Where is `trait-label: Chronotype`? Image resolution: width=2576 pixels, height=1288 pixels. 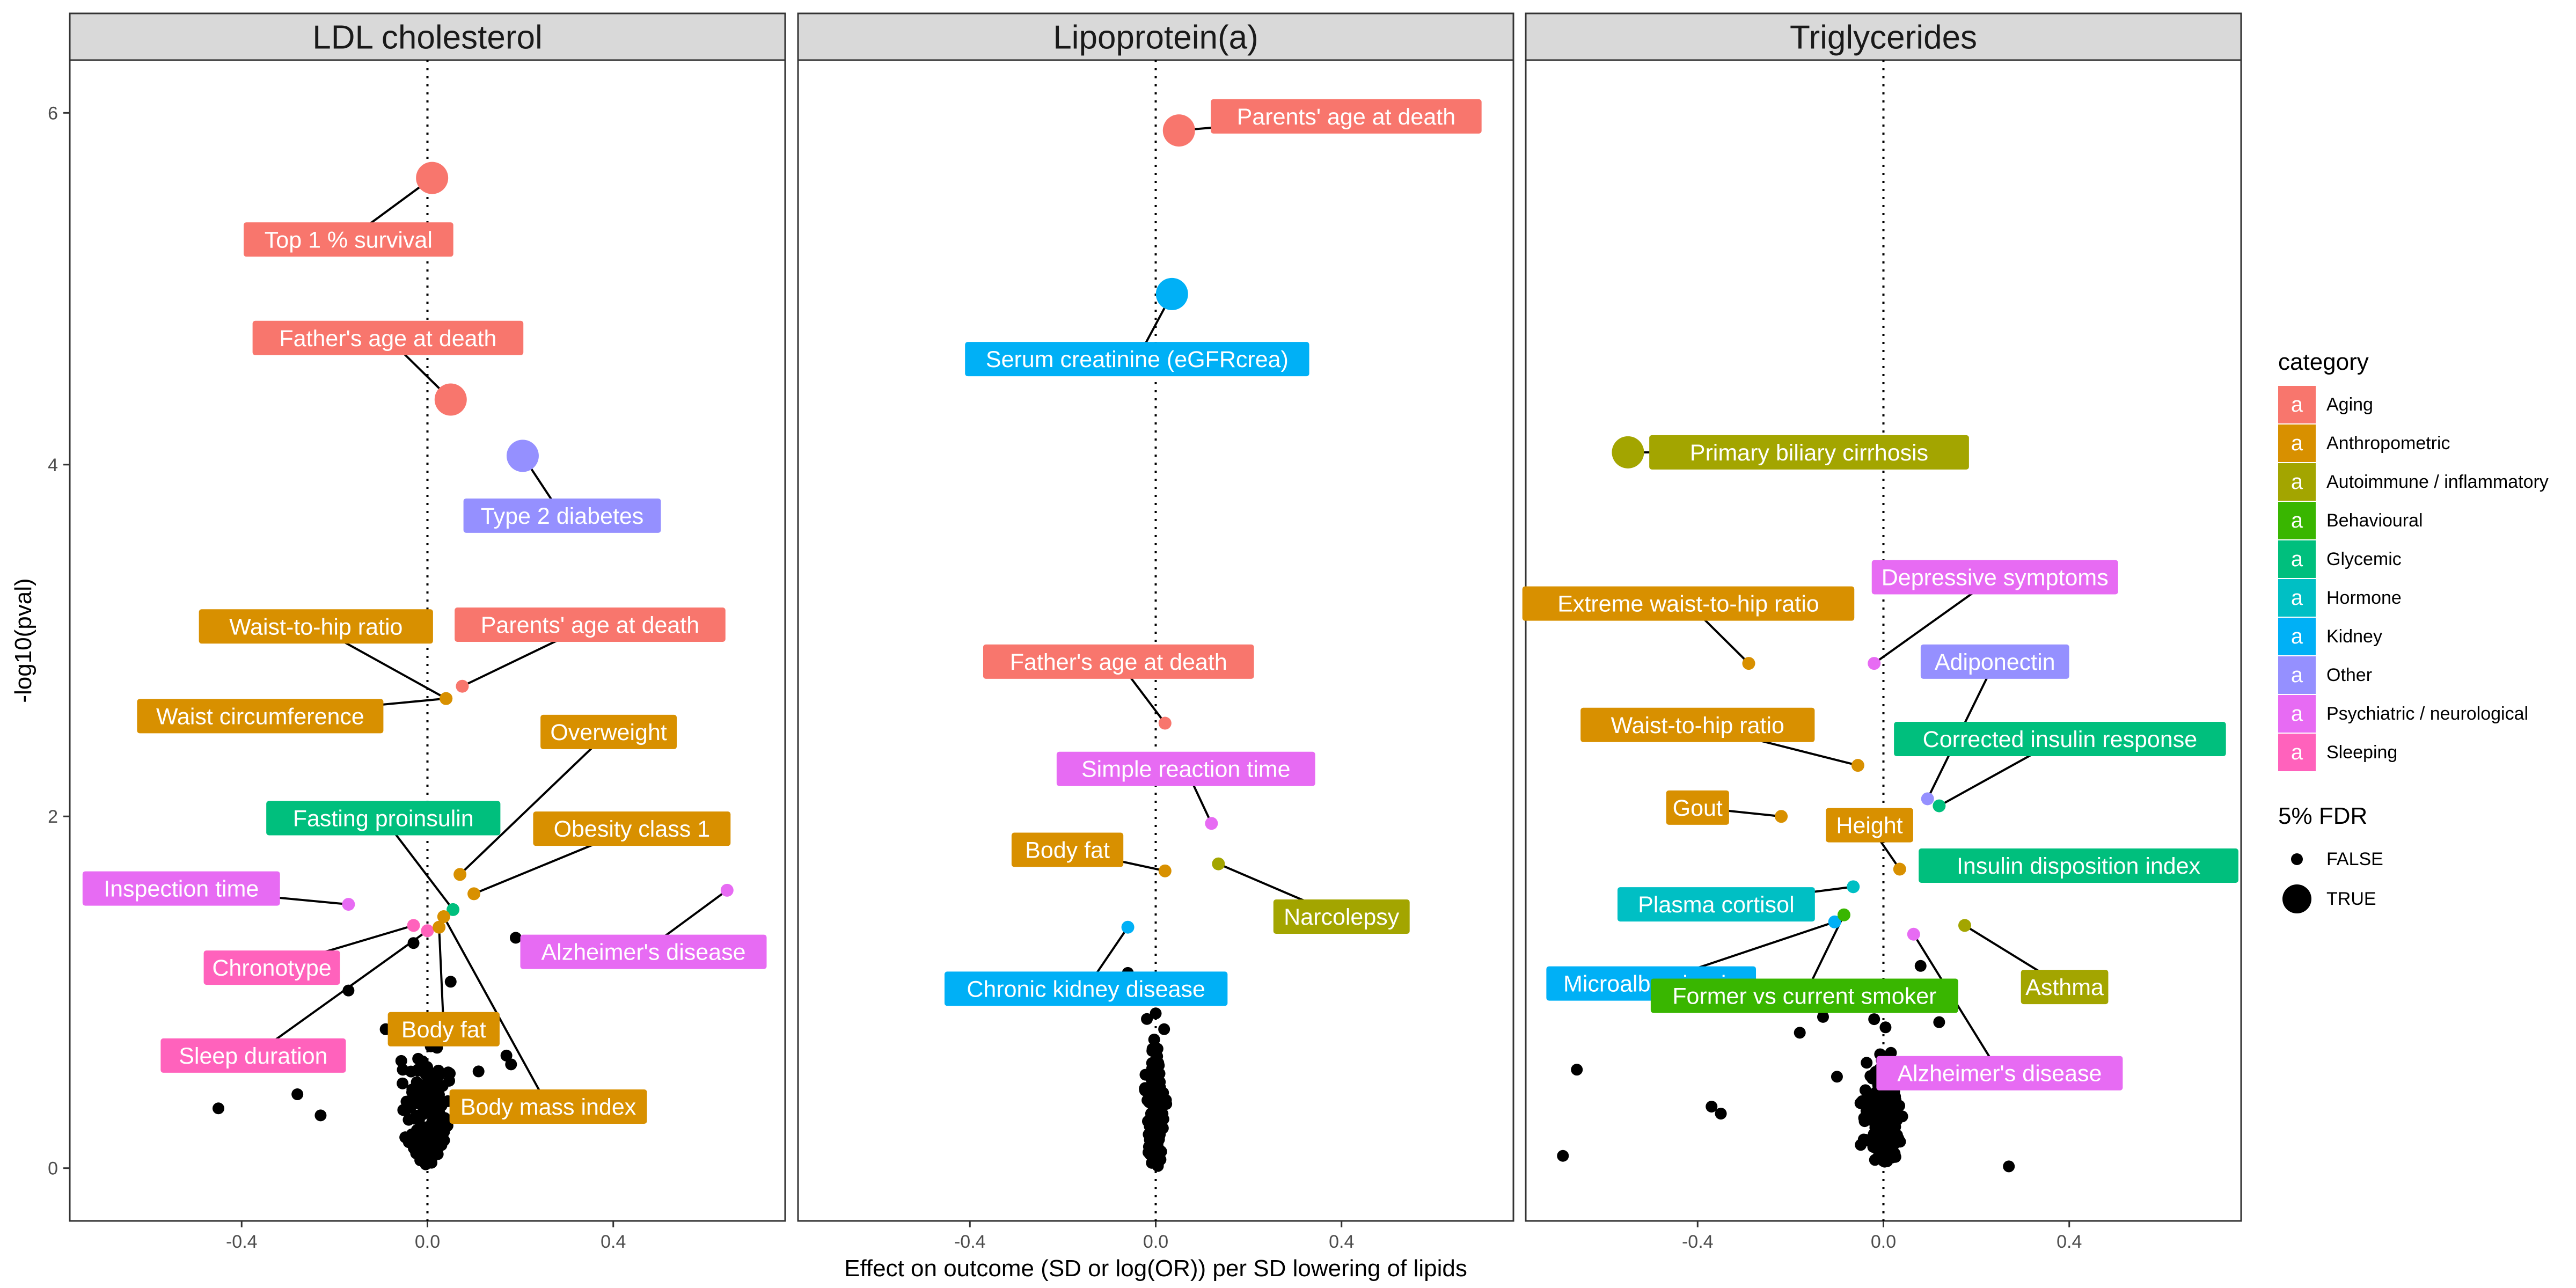 trait-label: Chronotype is located at coordinates (271, 968).